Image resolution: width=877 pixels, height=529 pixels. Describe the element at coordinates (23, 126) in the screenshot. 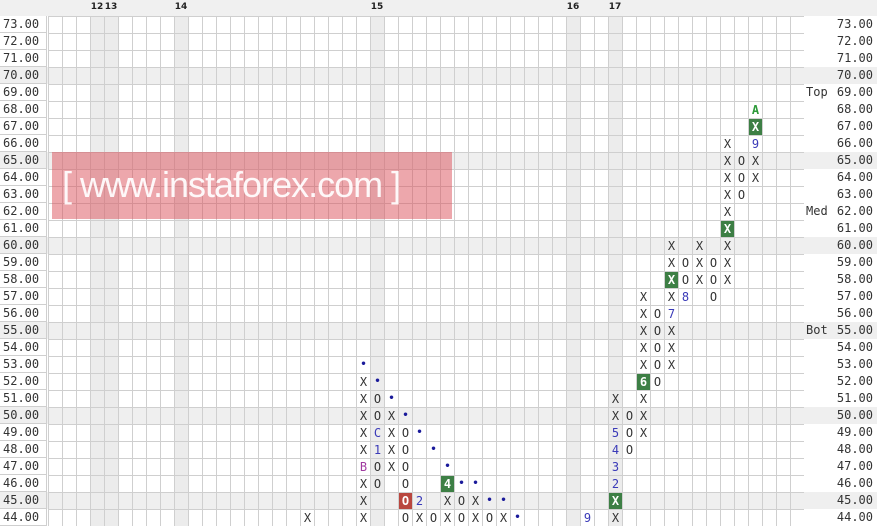

I see `price-label-left: 67.00` at that location.